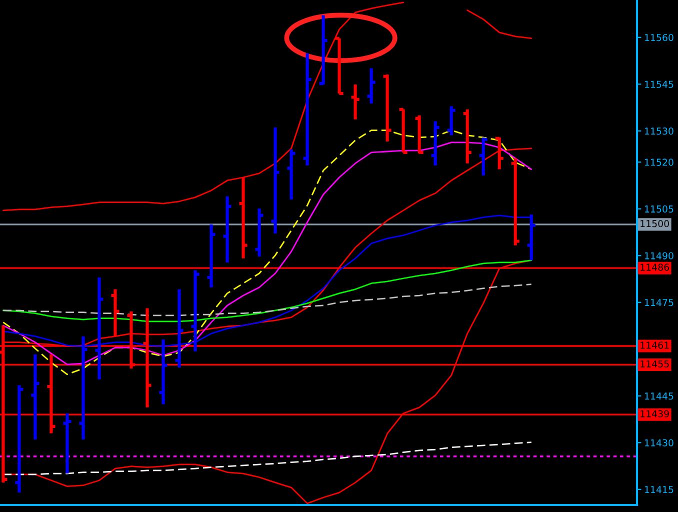  Describe the element at coordinates (659, 38) in the screenshot. I see `y-tick-label: 11560` at that location.